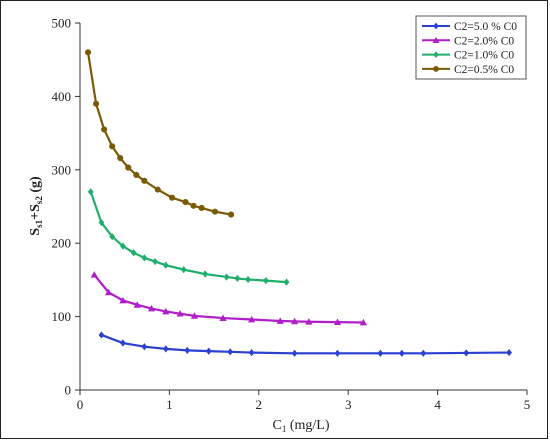  Describe the element at coordinates (68, 390) in the screenshot. I see `y-tick-label: 0` at that location.